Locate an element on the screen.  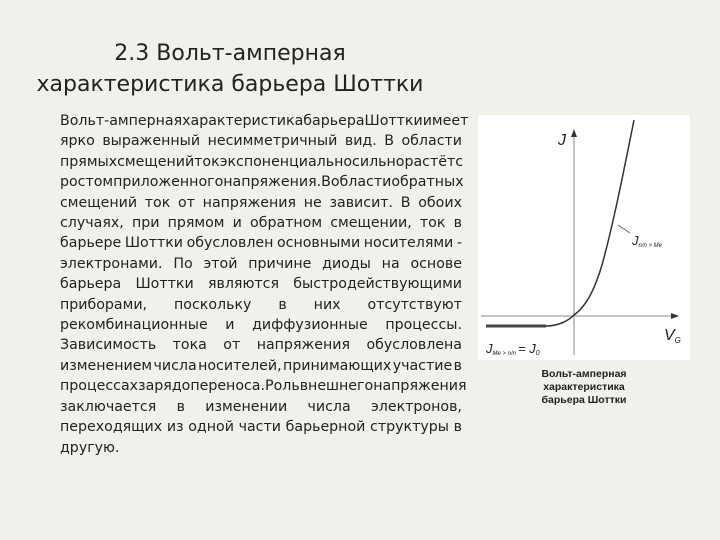
body-line: заключается в изменении числа электронов, is located at coordinates (261, 406).